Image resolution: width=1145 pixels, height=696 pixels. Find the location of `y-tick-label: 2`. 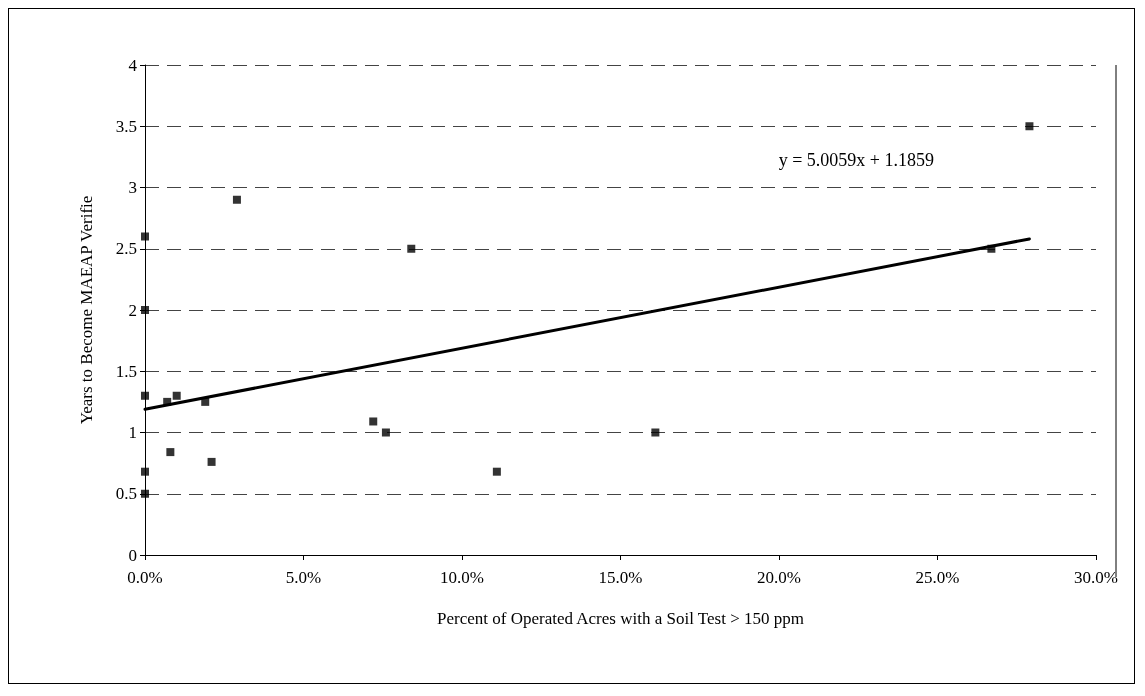

y-tick-label: 2 is located at coordinates (132, 310).